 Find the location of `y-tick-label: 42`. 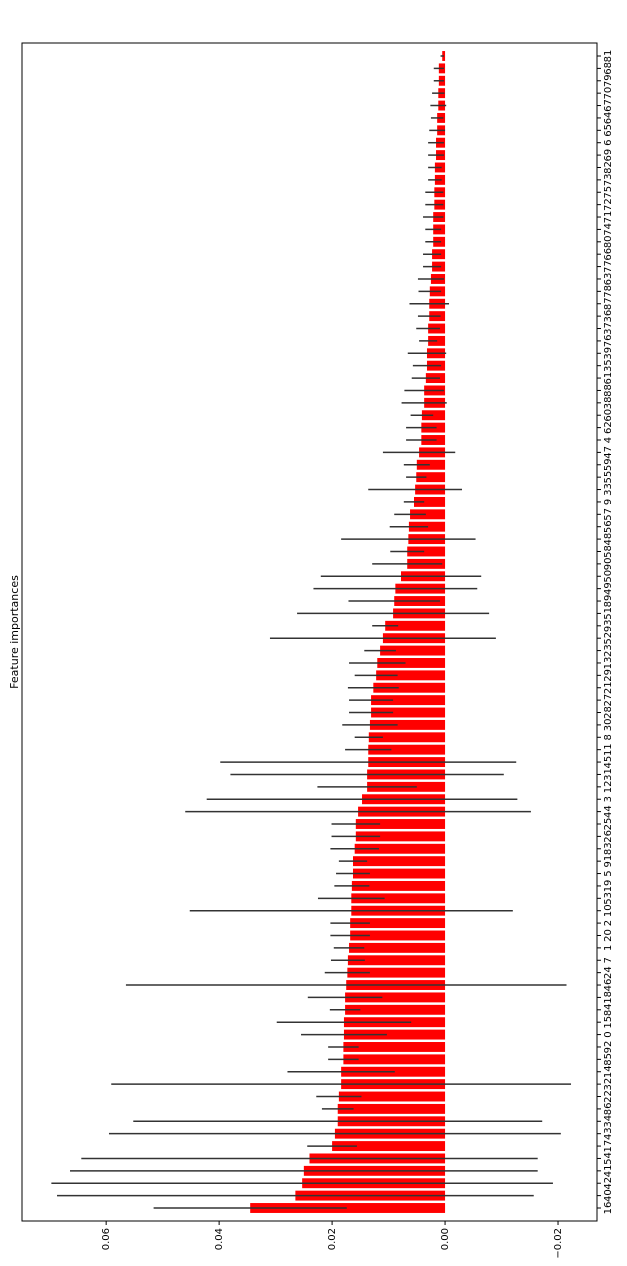

y-tick-label: 42 is located at coordinates (608, 1183).